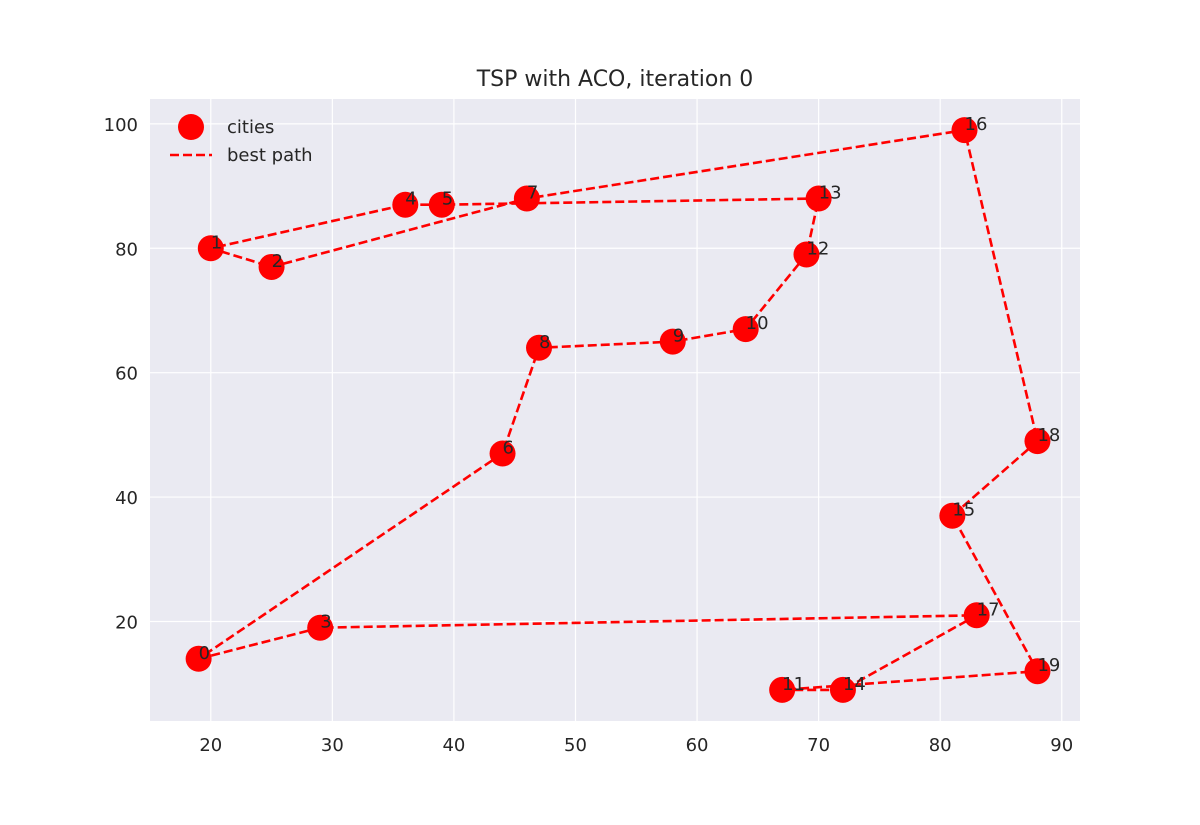 This screenshot has width=1200, height=825. What do you see at coordinates (126, 249) in the screenshot?
I see `y-tick-label: 80` at bounding box center [126, 249].